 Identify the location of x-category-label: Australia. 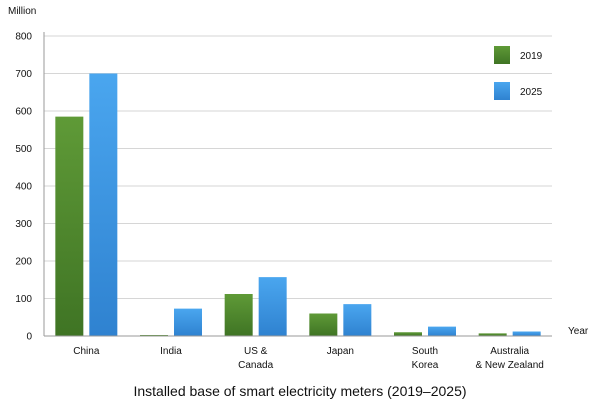
(509, 351).